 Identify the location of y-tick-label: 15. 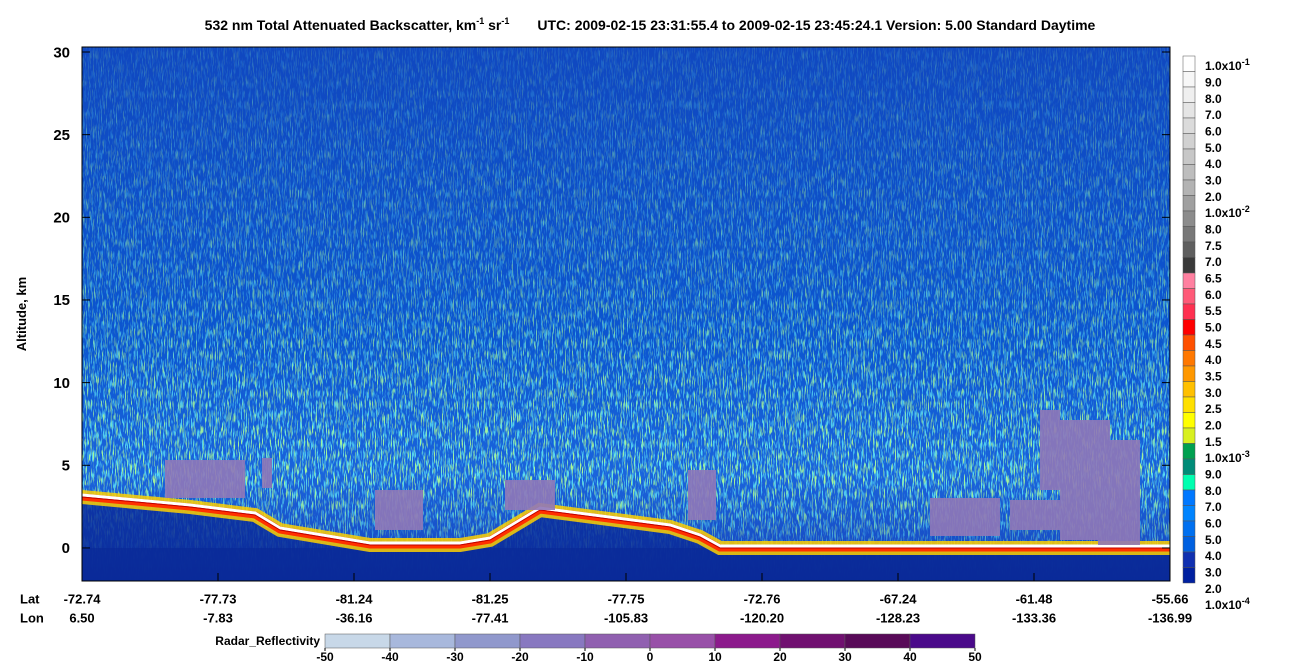
(61, 300).